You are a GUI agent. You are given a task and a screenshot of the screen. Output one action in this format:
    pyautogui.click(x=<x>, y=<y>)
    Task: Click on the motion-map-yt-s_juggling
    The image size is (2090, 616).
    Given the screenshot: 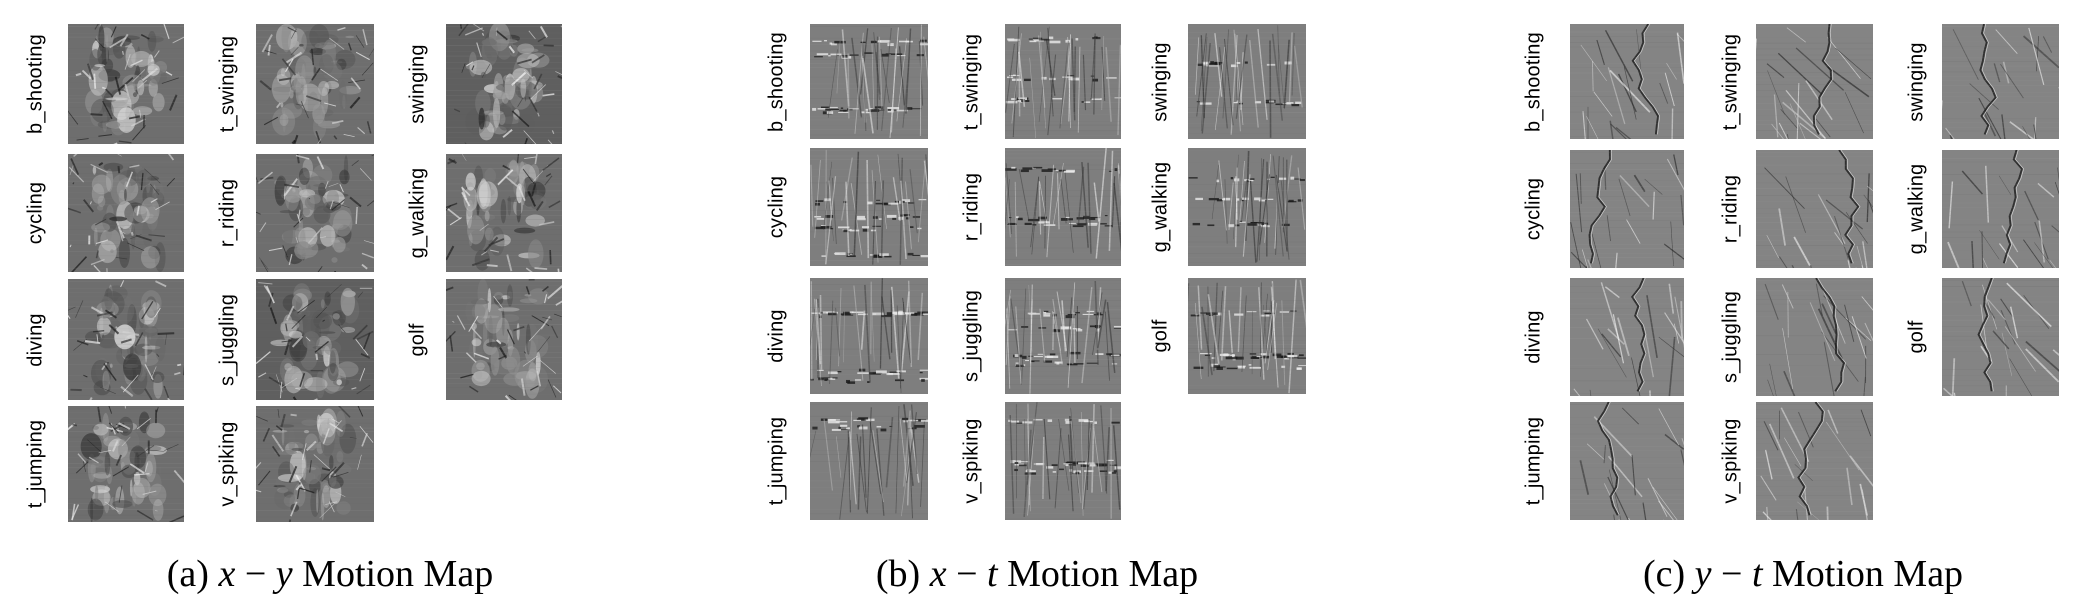 What is the action you would take?
    pyautogui.click(x=1814, y=337)
    